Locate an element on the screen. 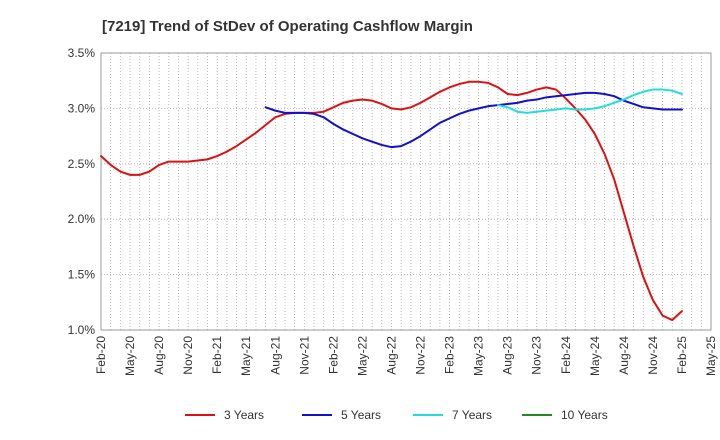 The width and height of the screenshot is (720, 440). x-tick-label: Feb-21 is located at coordinates (217, 355).